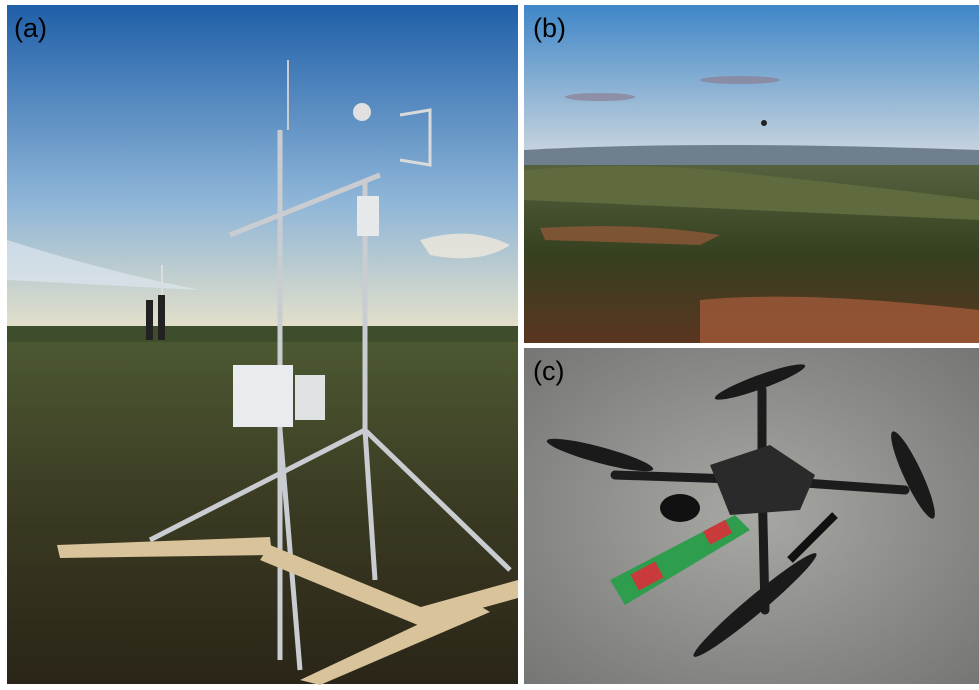 The image size is (979, 690). What do you see at coordinates (762, 480) in the screenshot?
I see `drone-body` at bounding box center [762, 480].